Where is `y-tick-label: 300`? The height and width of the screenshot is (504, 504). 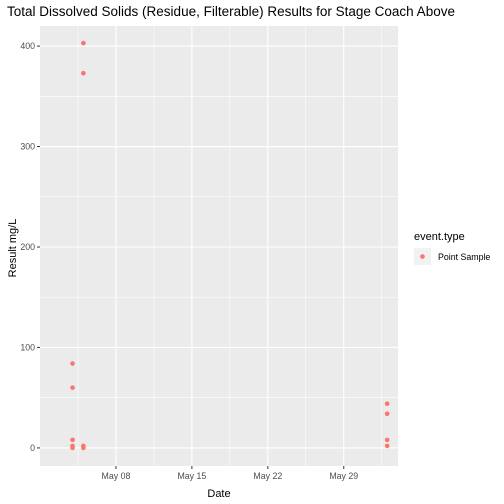
y-tick-label: 300 is located at coordinates (27, 147).